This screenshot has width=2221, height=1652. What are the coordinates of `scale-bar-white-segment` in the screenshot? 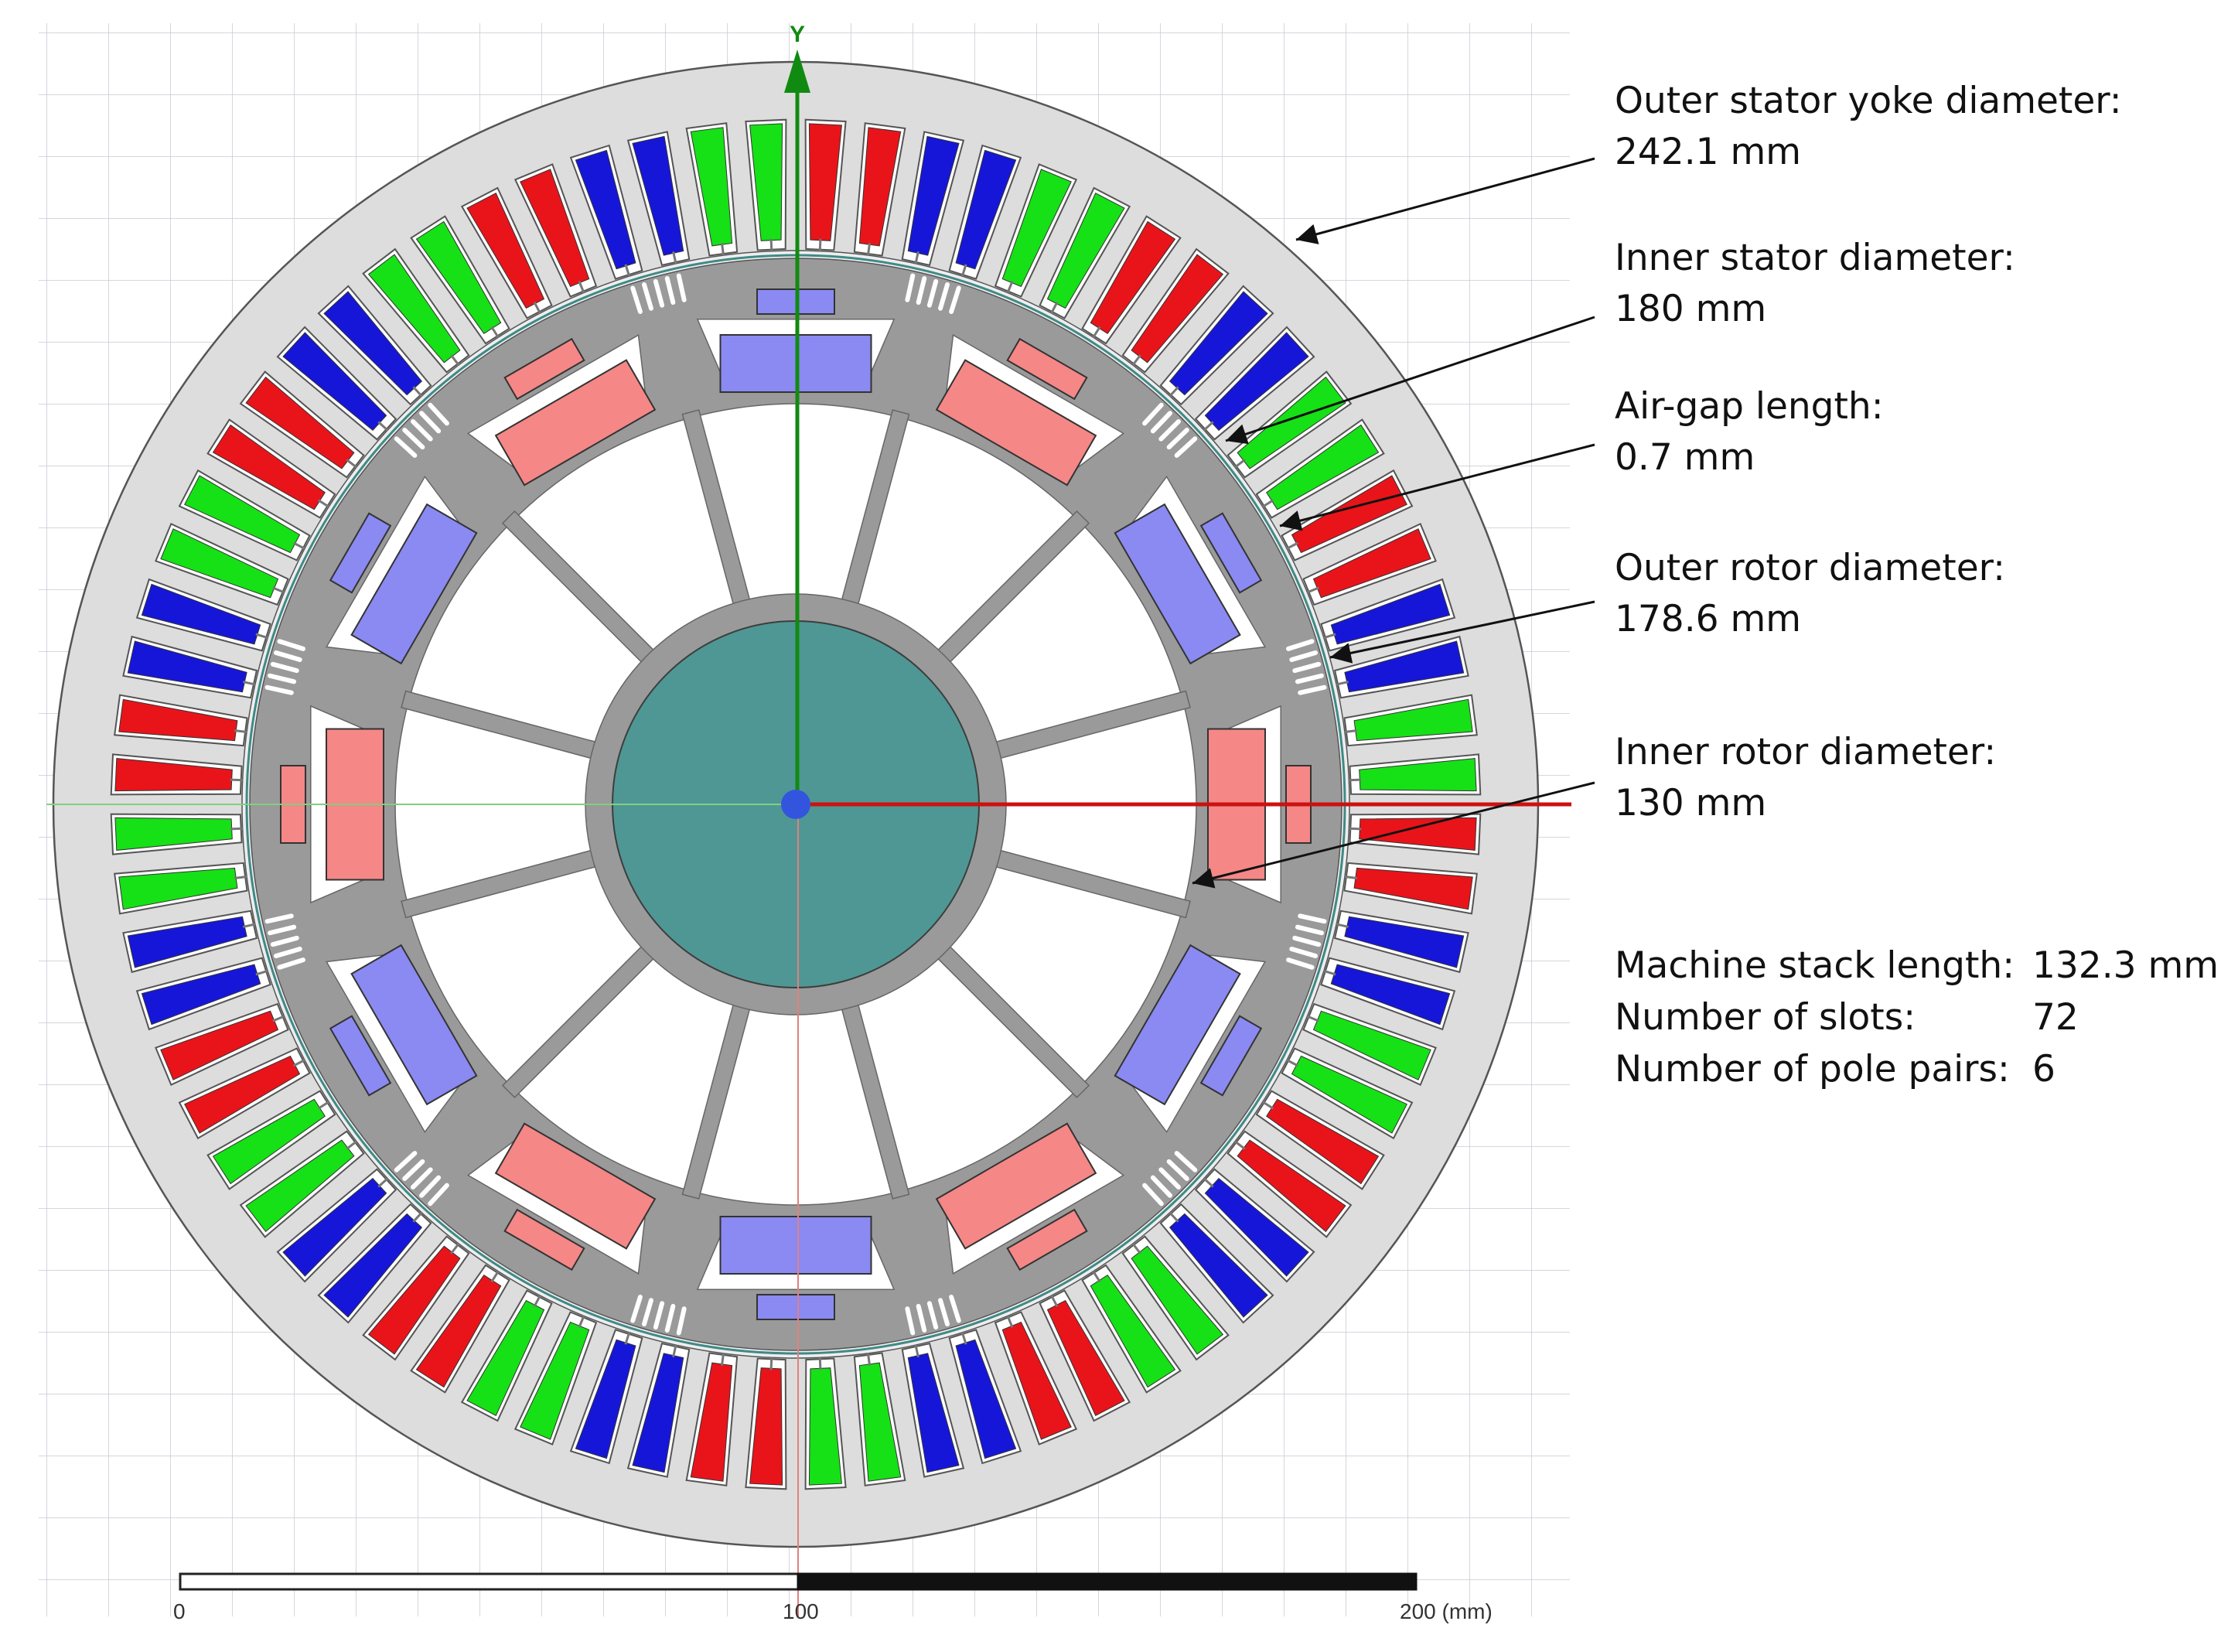 It's located at (489, 1581).